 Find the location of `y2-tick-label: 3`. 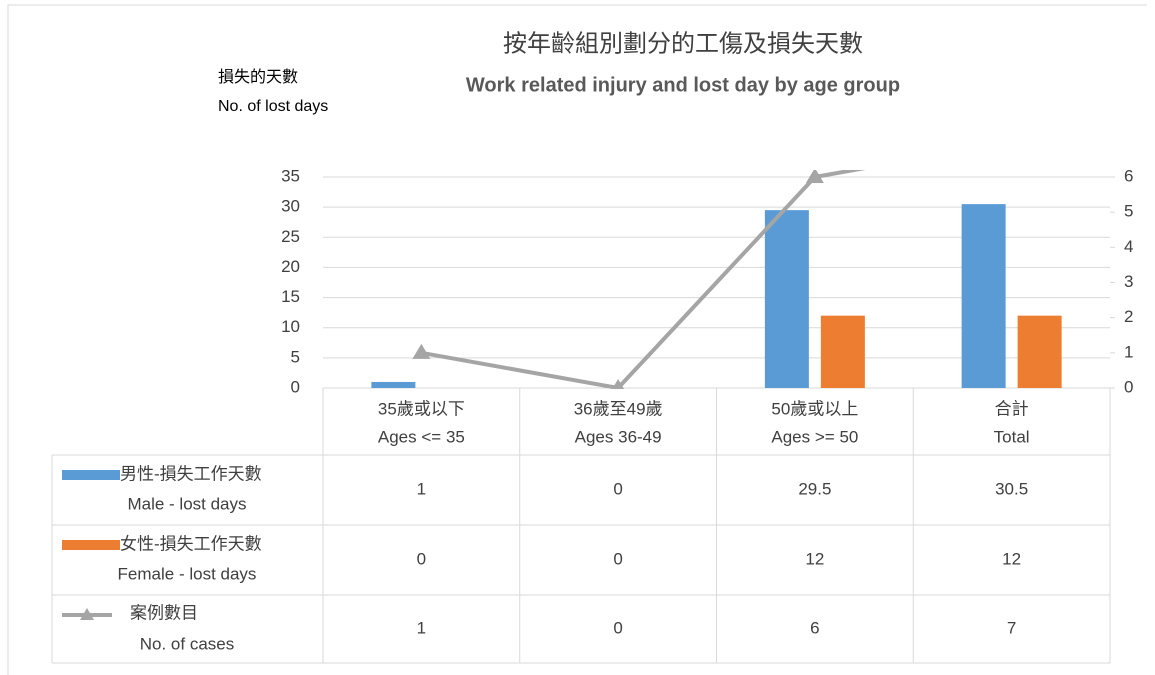

y2-tick-label: 3 is located at coordinates (1128, 281).